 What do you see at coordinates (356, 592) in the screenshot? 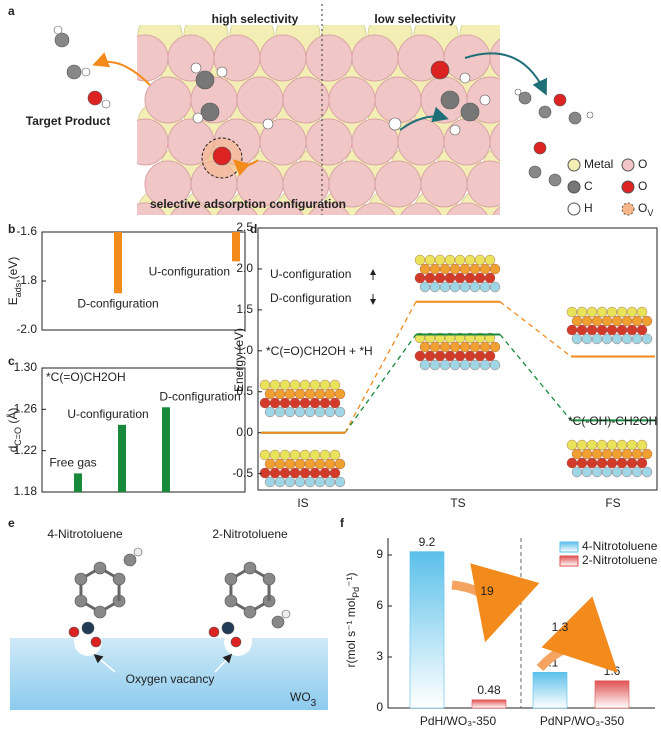
I see `y-axis-label-part: Pd` at bounding box center [356, 592].